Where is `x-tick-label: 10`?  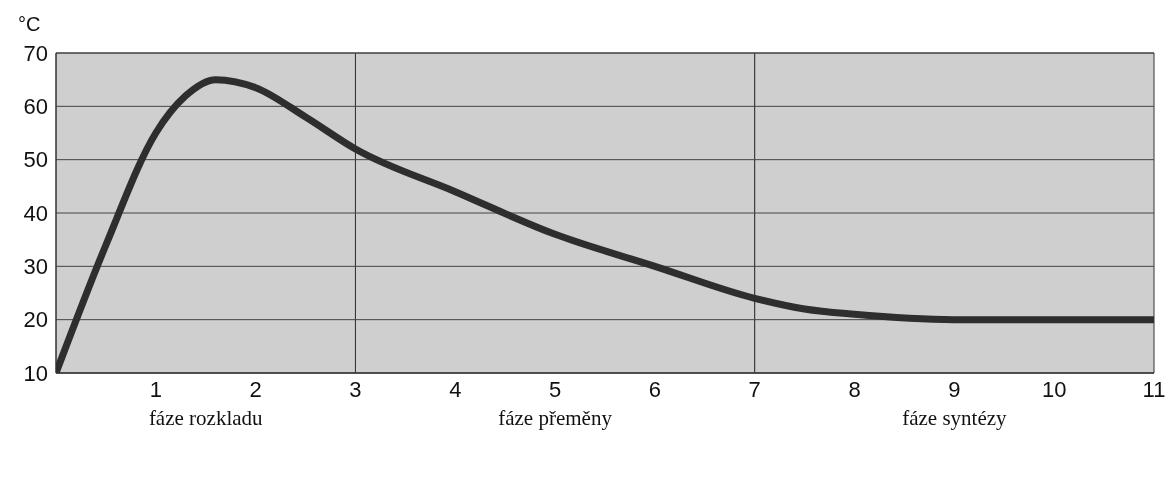 x-tick-label: 10 is located at coordinates (1054, 389).